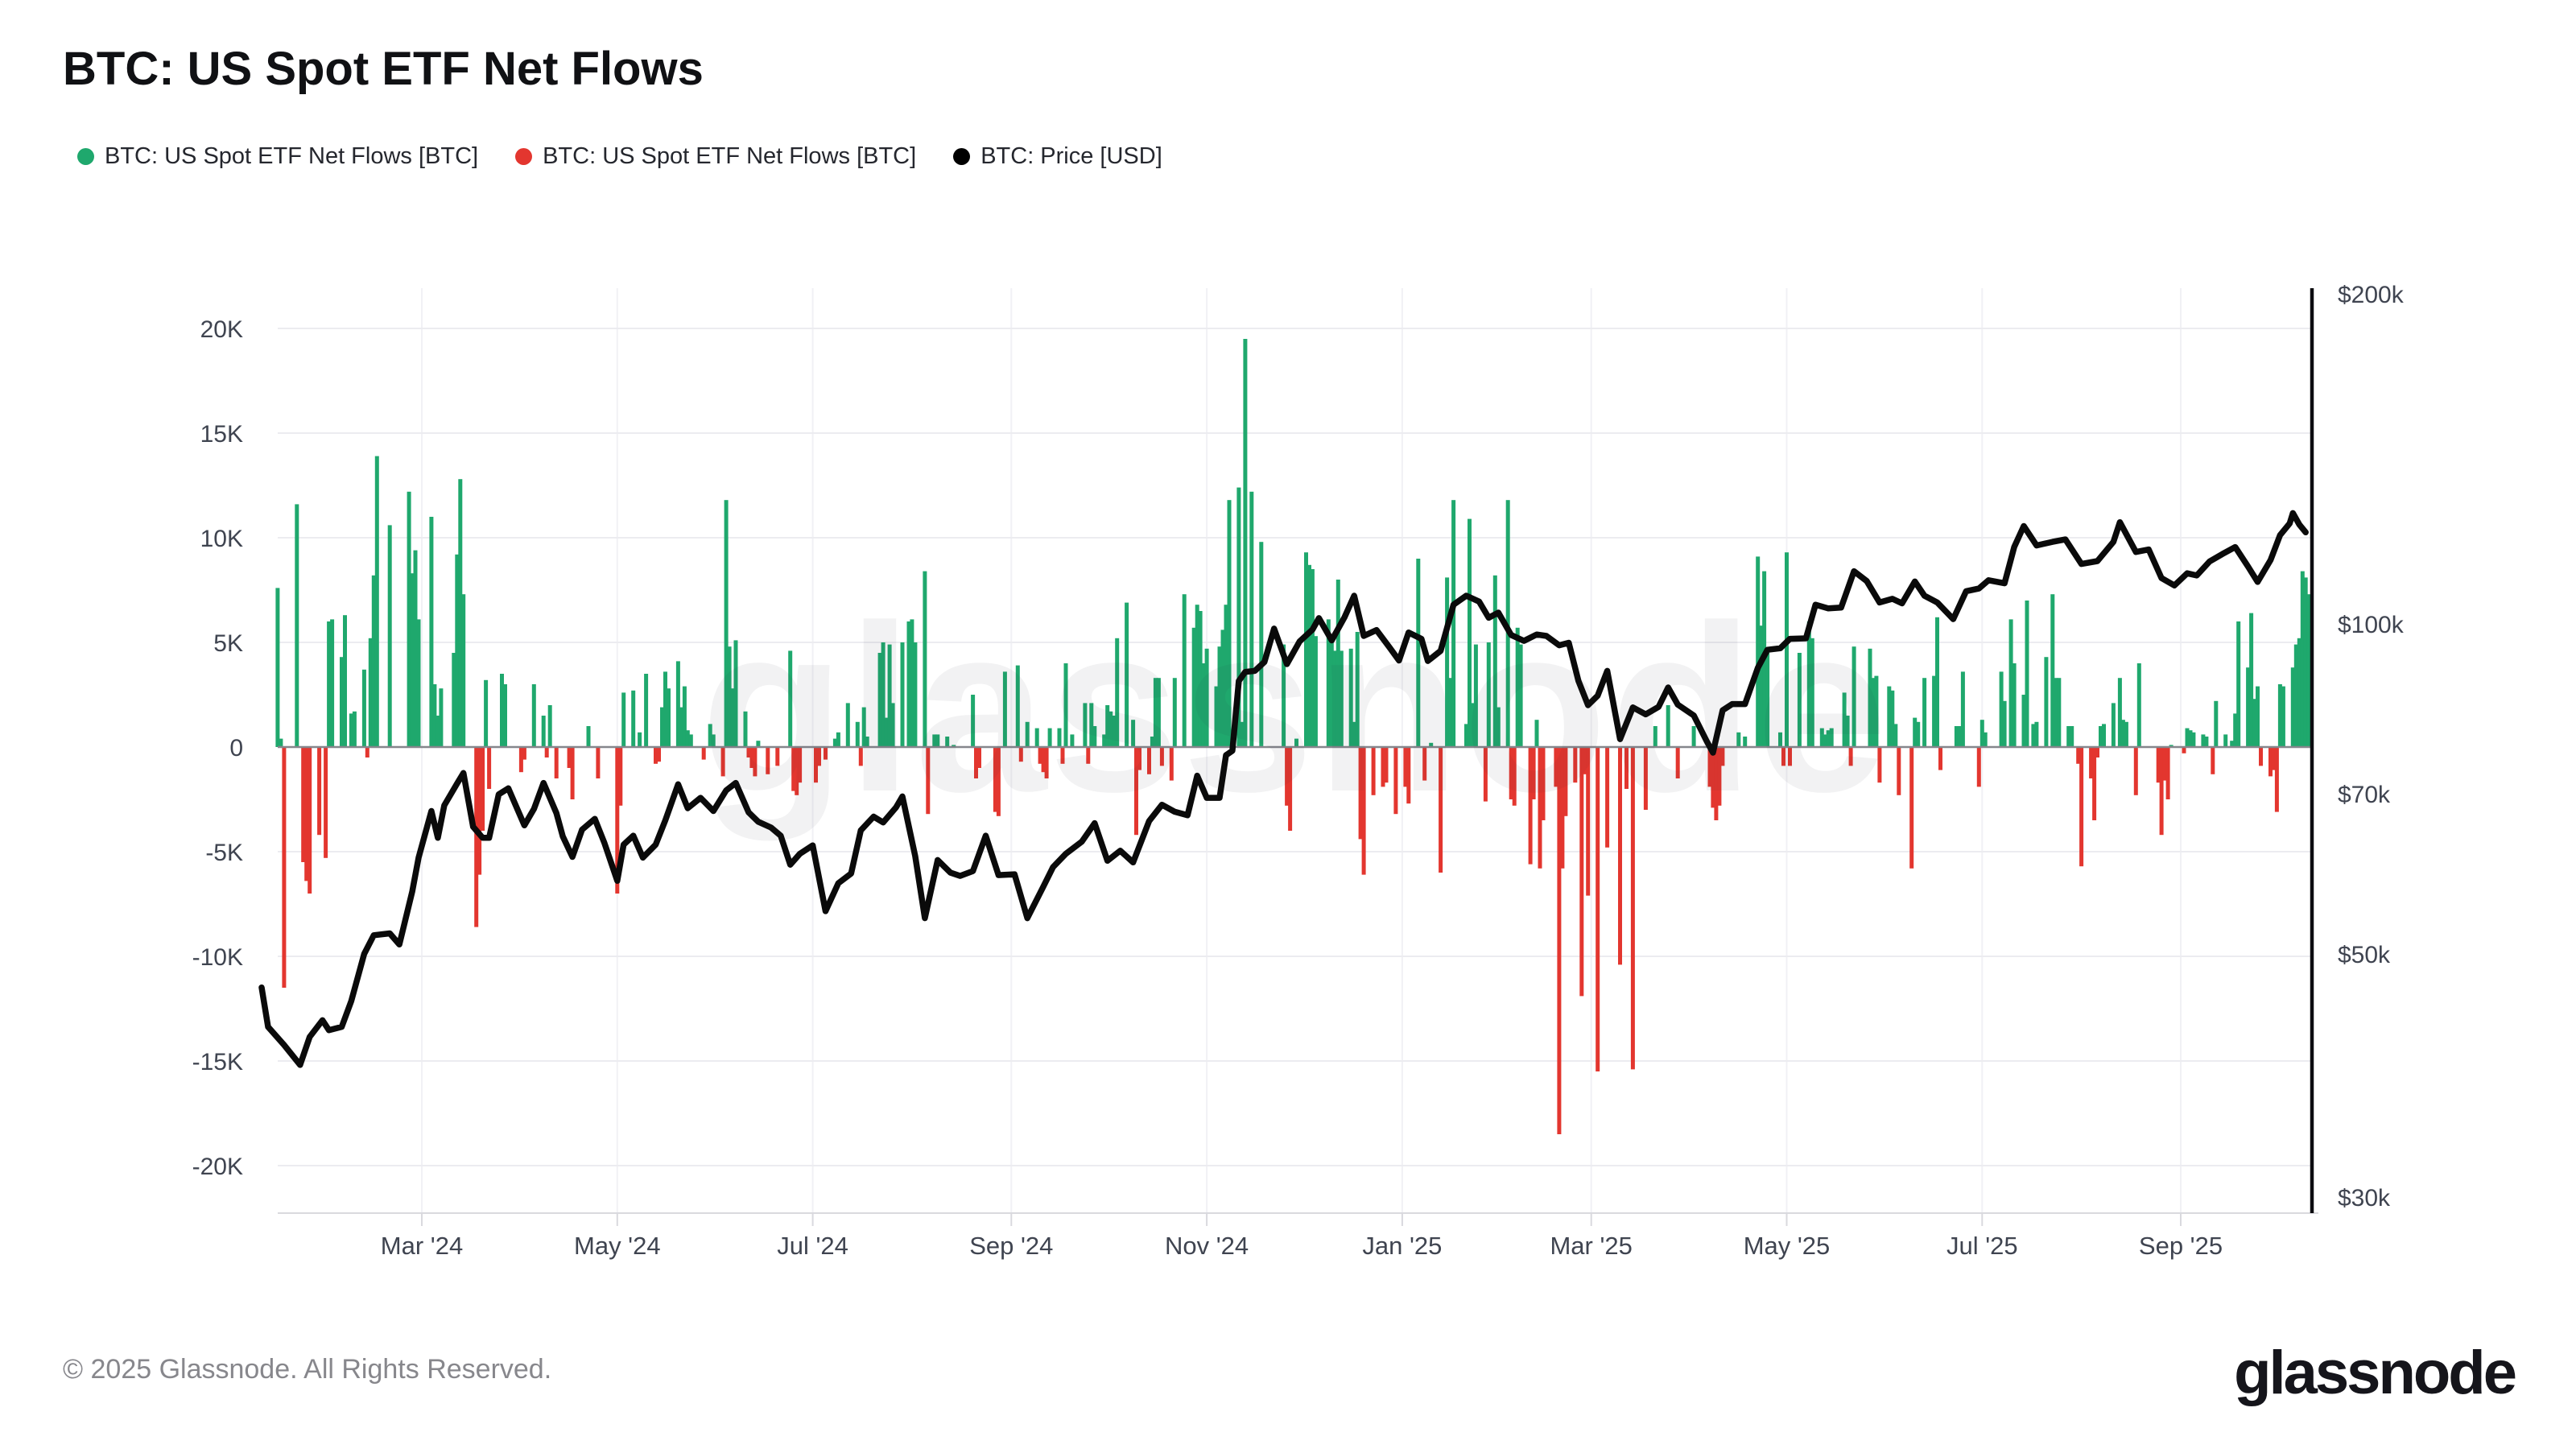 This screenshot has height=1453, width=2576. What do you see at coordinates (2364, 1198) in the screenshot?
I see `y-axis-right-label: $30k` at bounding box center [2364, 1198].